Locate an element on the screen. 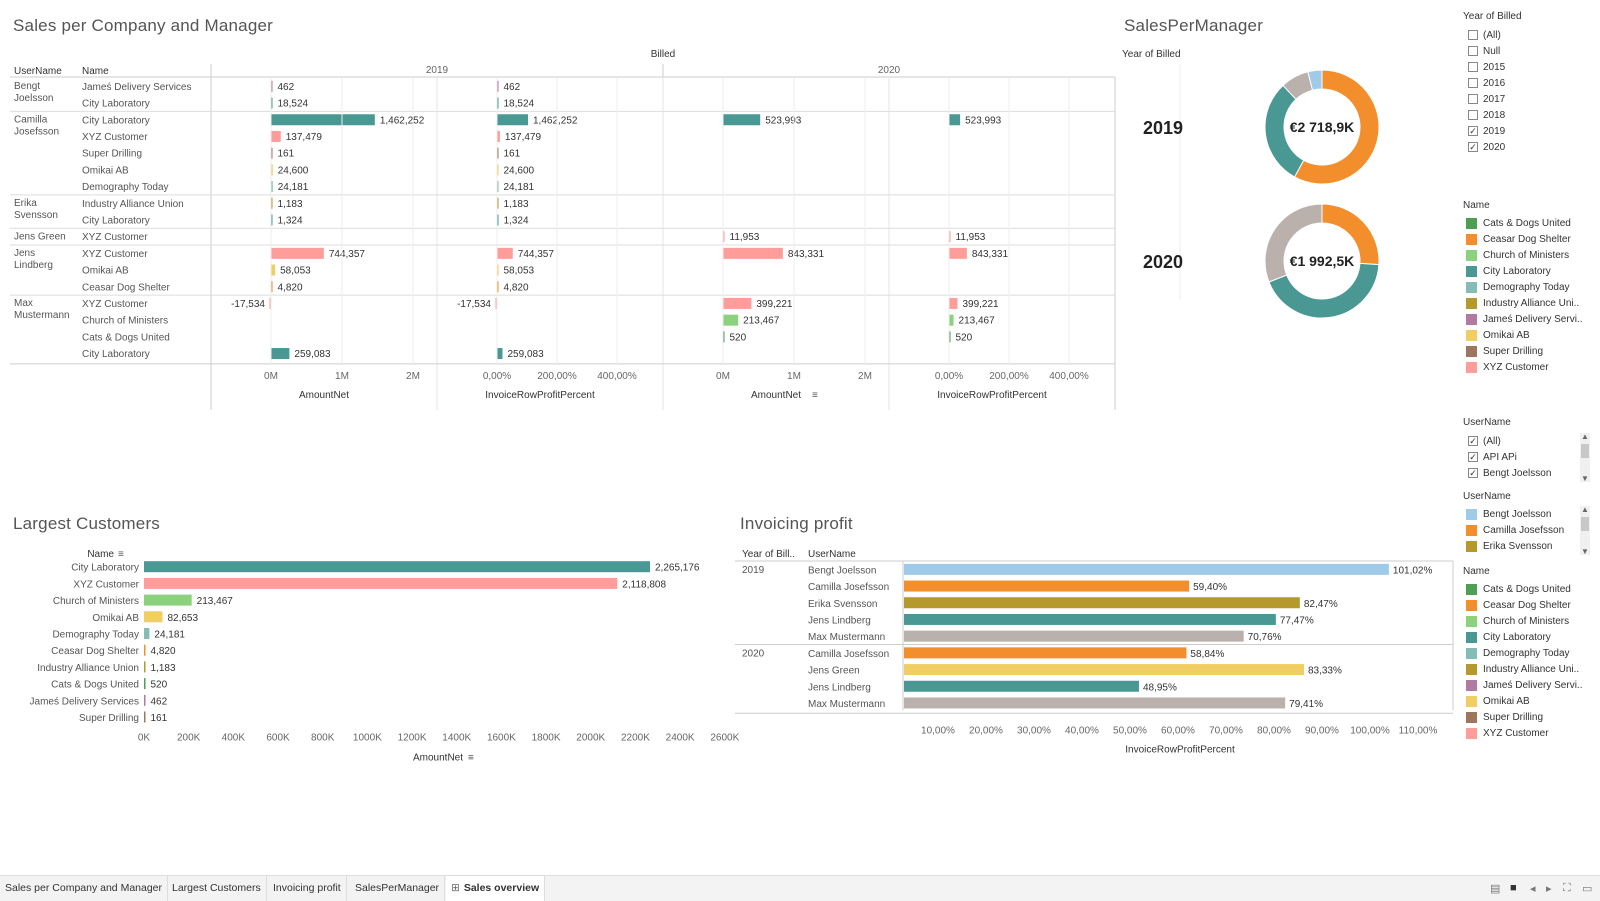 The image size is (1600, 901). filter-item-label: 2019 is located at coordinates (1494, 131).